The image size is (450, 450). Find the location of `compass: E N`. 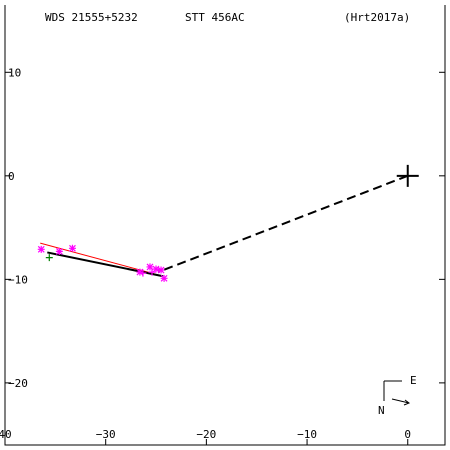

compass: E N is located at coordinates (397, 395).